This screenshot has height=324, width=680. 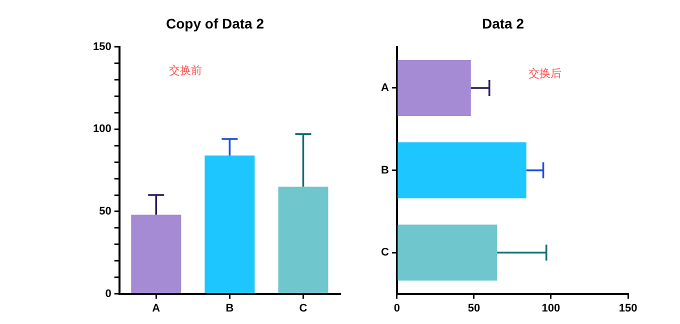 I want to click on annotation: 交换后, so click(x=545, y=73).